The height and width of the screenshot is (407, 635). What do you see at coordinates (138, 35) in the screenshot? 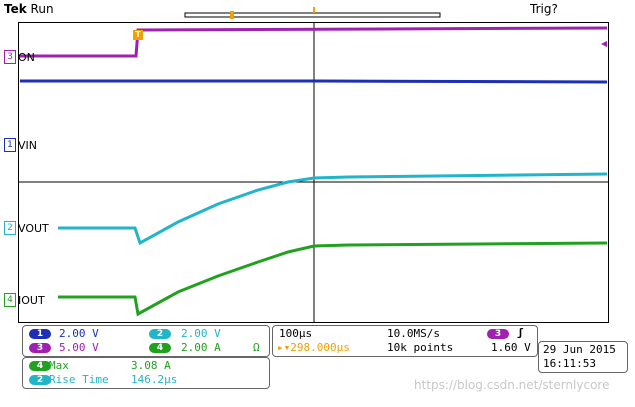
I see `trigger-position-marker: T` at bounding box center [138, 35].